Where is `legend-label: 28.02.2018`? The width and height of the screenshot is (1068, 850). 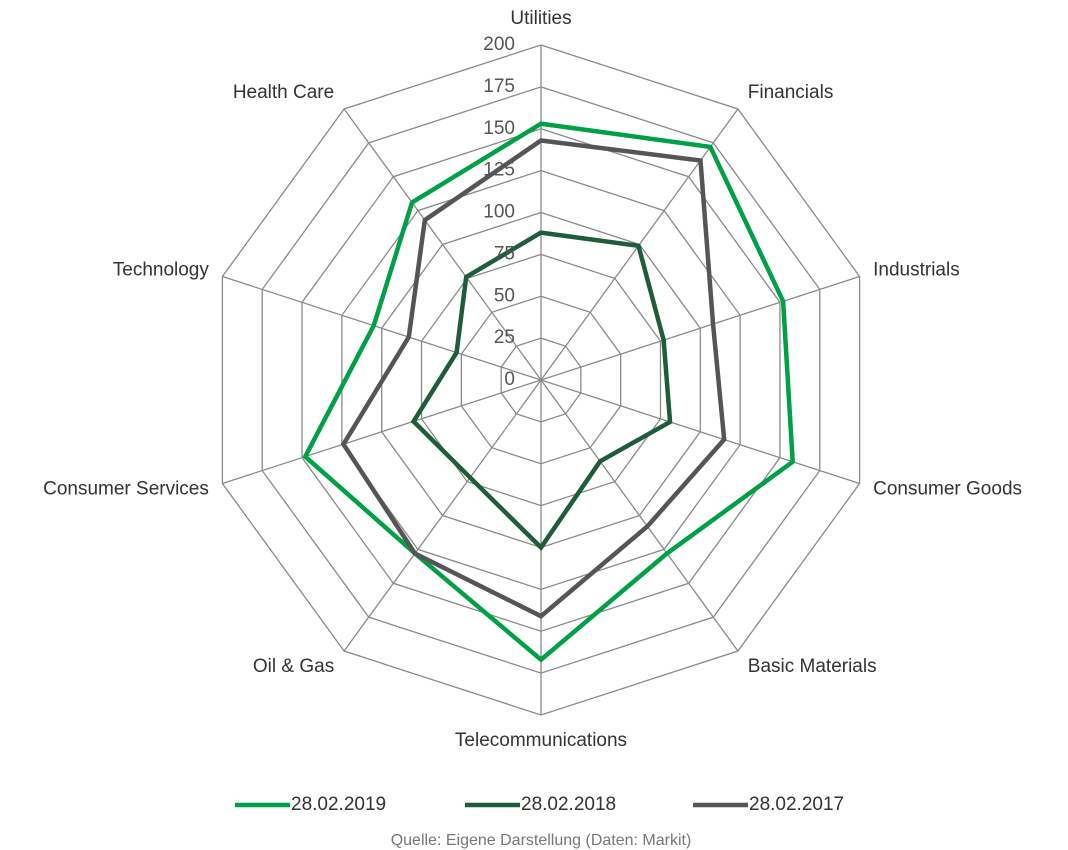
legend-label: 28.02.2018 is located at coordinates (568, 804).